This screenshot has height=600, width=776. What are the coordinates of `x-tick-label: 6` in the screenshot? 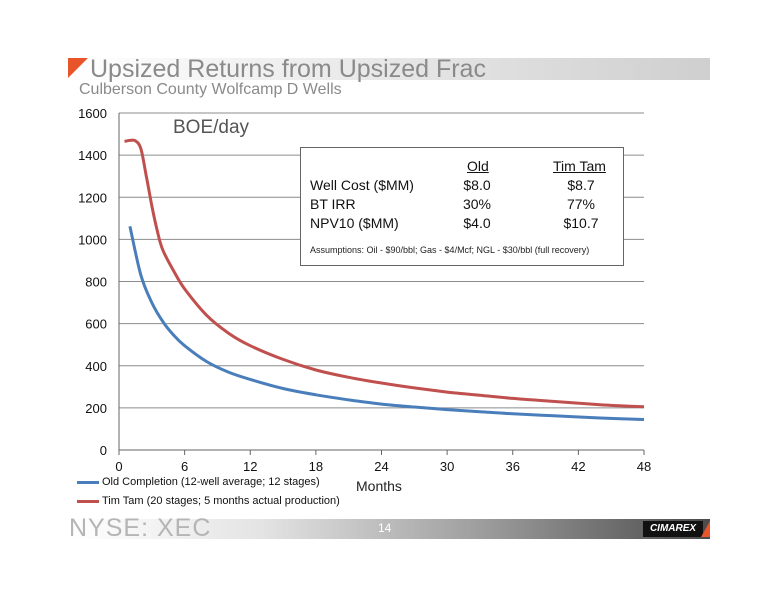 It's located at (184, 466).